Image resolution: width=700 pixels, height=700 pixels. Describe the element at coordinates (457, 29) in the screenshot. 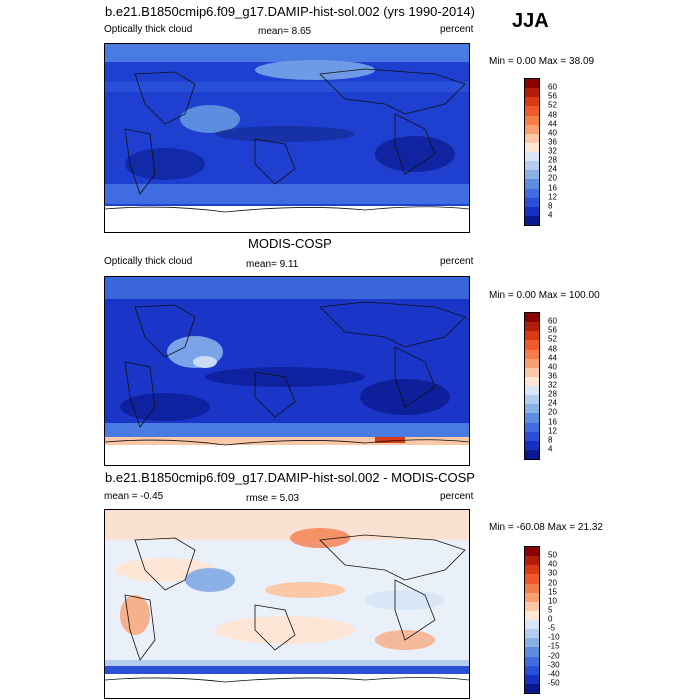

I see `panel-1-units-label: percent` at that location.